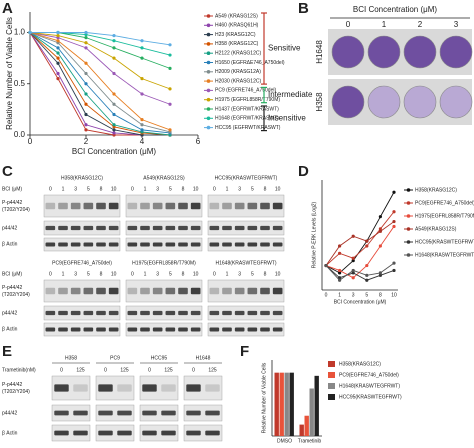 The height and width of the screenshot is (448, 474). Describe the element at coordinates (145, 274) in the screenshot. I see `lane-label: 1` at that location.